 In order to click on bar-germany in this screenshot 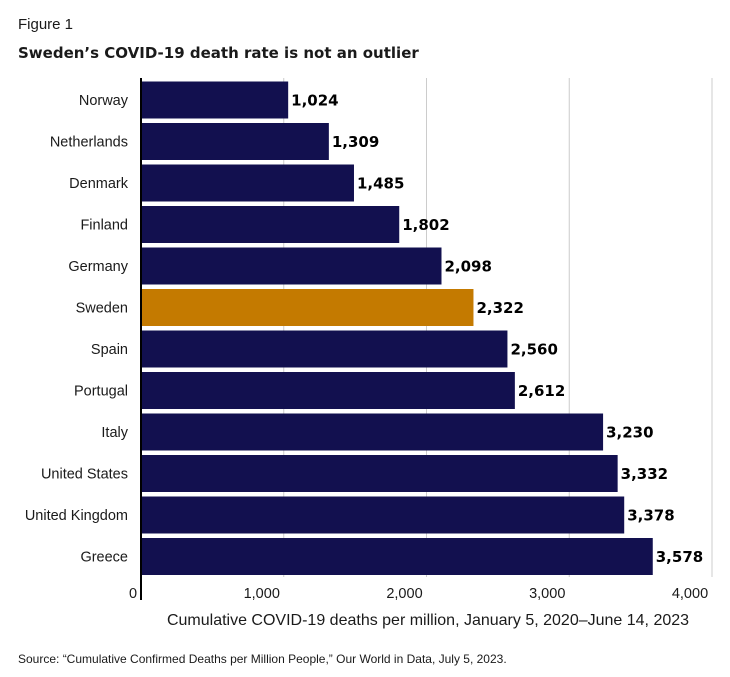, I will do `click(292, 266)`.